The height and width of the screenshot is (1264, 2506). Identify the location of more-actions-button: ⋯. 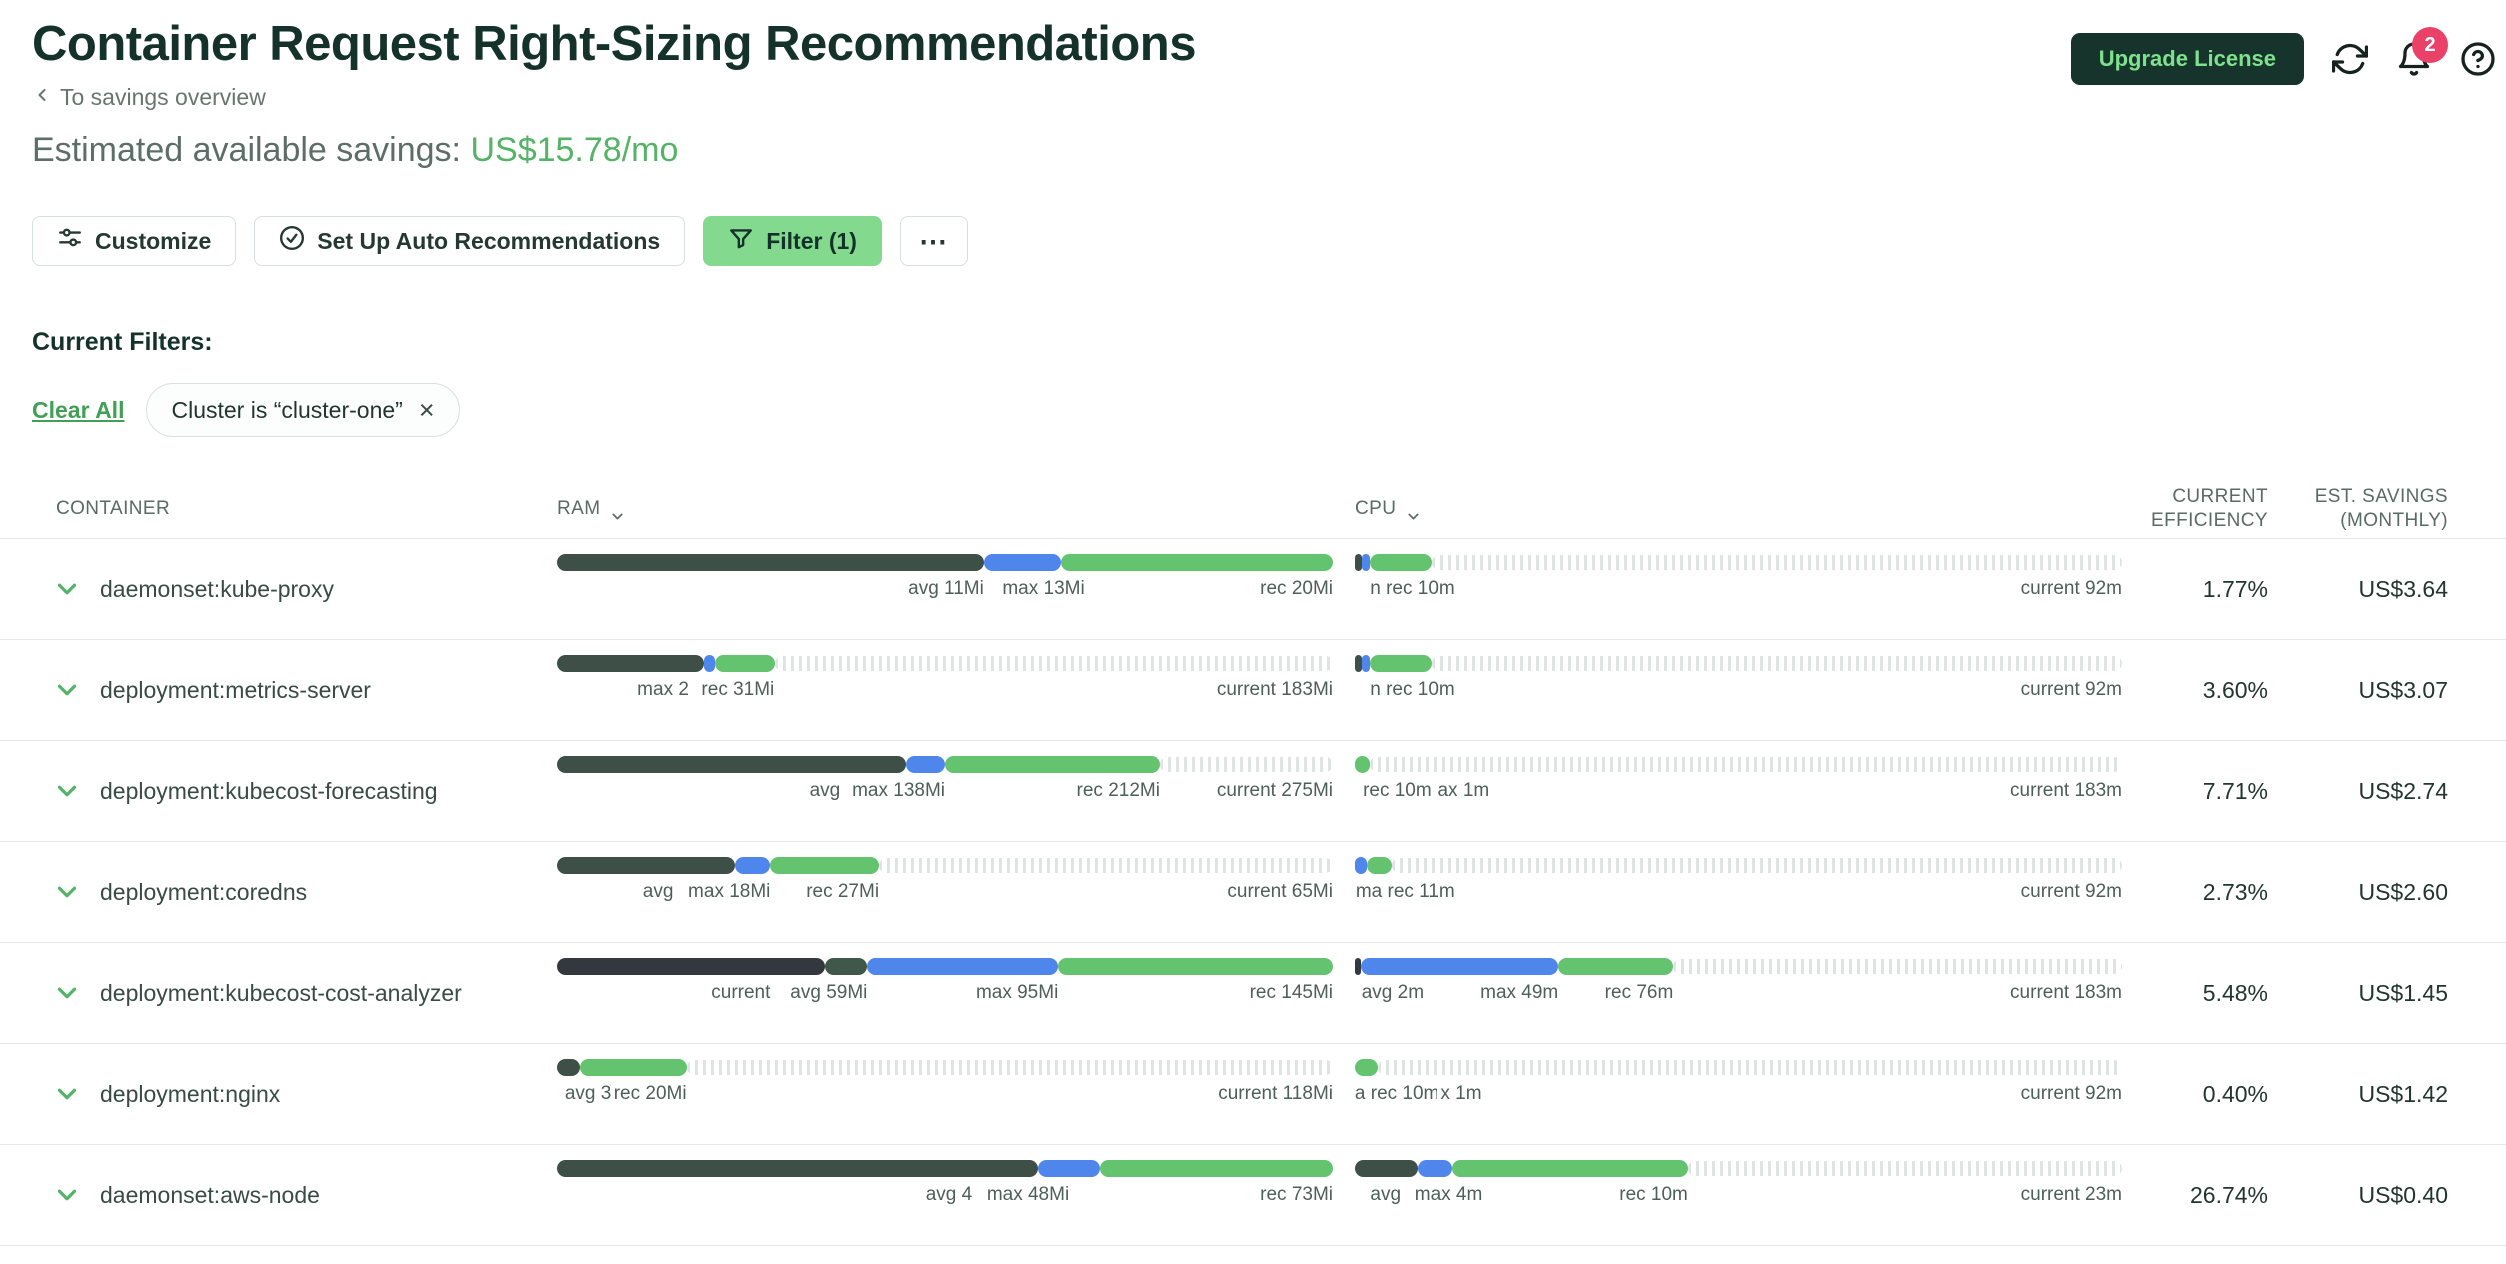
(933, 241).